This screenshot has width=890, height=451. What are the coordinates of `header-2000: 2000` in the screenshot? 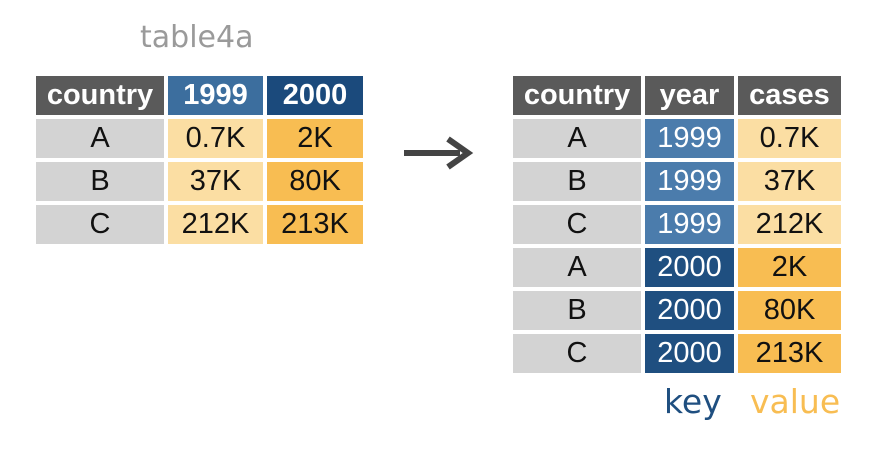 It's located at (315, 95).